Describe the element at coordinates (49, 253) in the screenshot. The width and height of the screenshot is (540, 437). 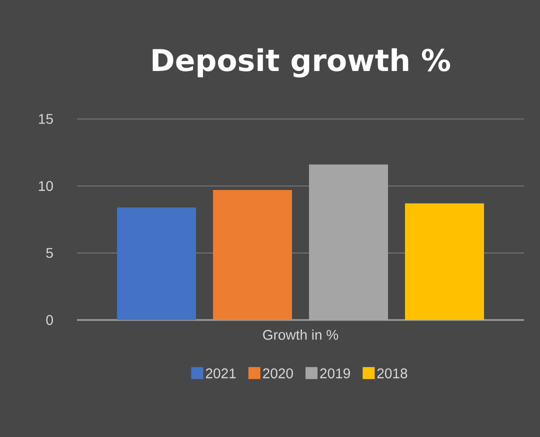
I see `y-tick-label: 5` at that location.